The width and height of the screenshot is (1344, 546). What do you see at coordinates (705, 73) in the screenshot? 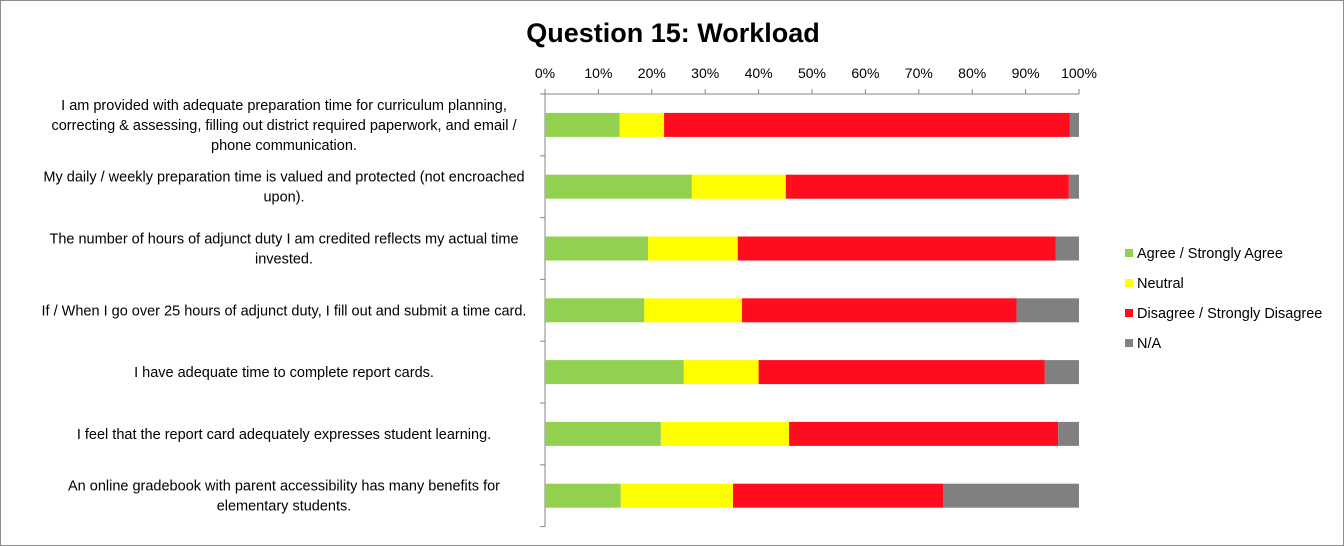
I see `x-tick-label: 30%` at bounding box center [705, 73].